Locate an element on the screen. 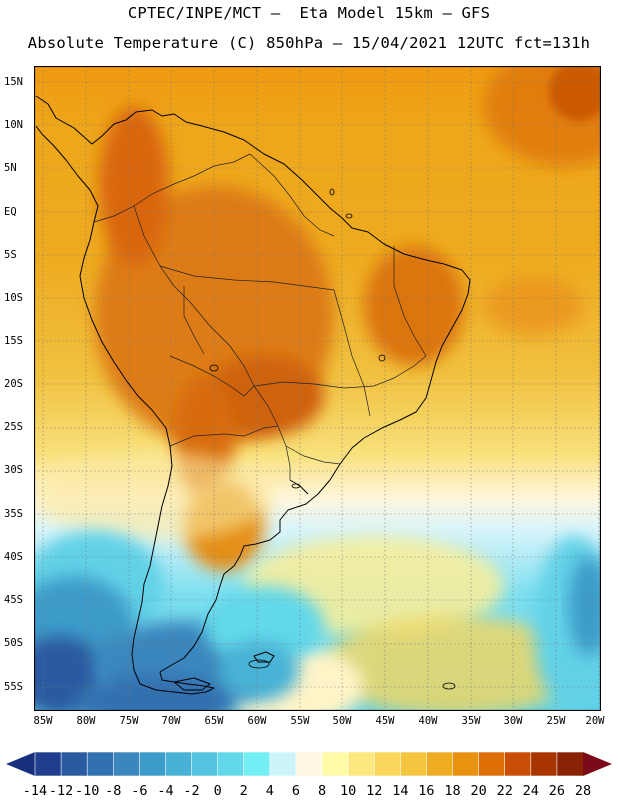 This screenshot has width=618, height=800. colorbar-tick-label: 14 is located at coordinates (400, 791).